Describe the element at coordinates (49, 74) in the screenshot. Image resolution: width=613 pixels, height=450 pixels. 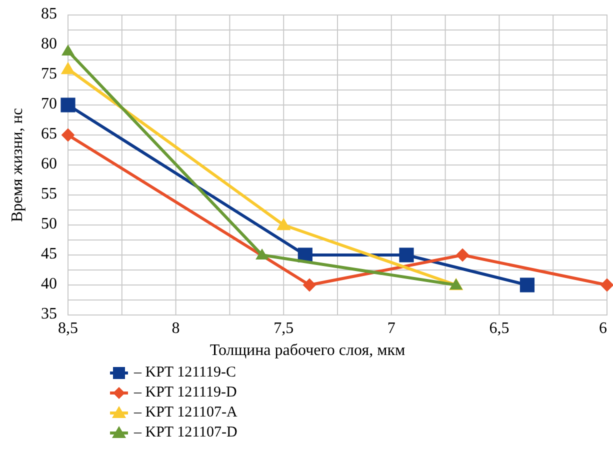
I see `y-tick-label: 75` at that location.